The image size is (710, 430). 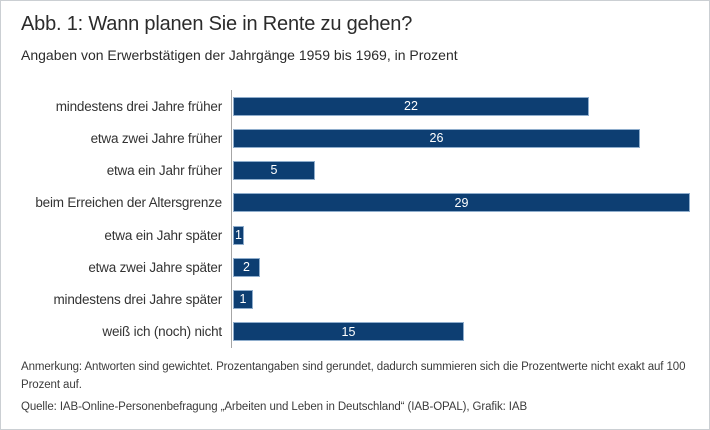 What do you see at coordinates (138, 106) in the screenshot?
I see `category-label: mindestens drei Jahre früher` at bounding box center [138, 106].